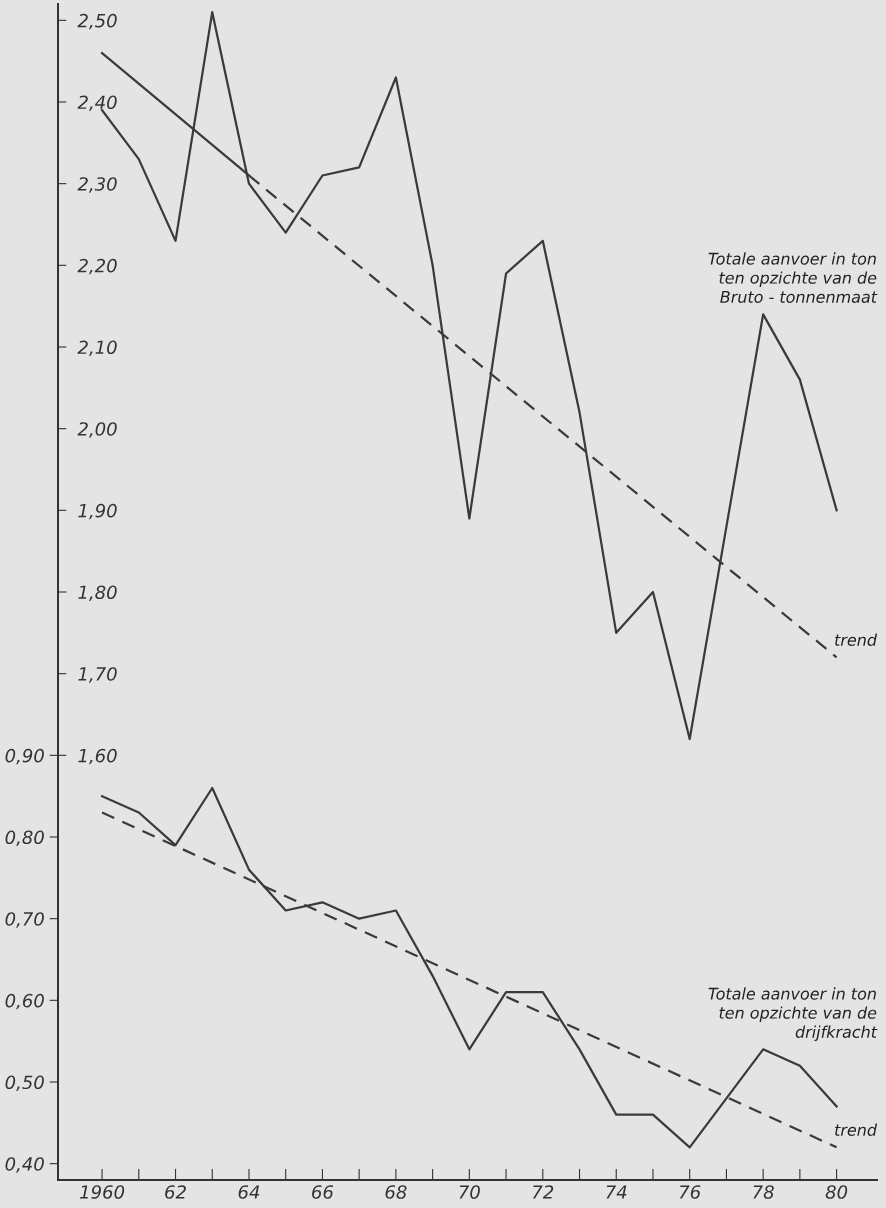  What do you see at coordinates (97, 21) in the screenshot?
I see `y-tick-label: 2,50` at bounding box center [97, 21].